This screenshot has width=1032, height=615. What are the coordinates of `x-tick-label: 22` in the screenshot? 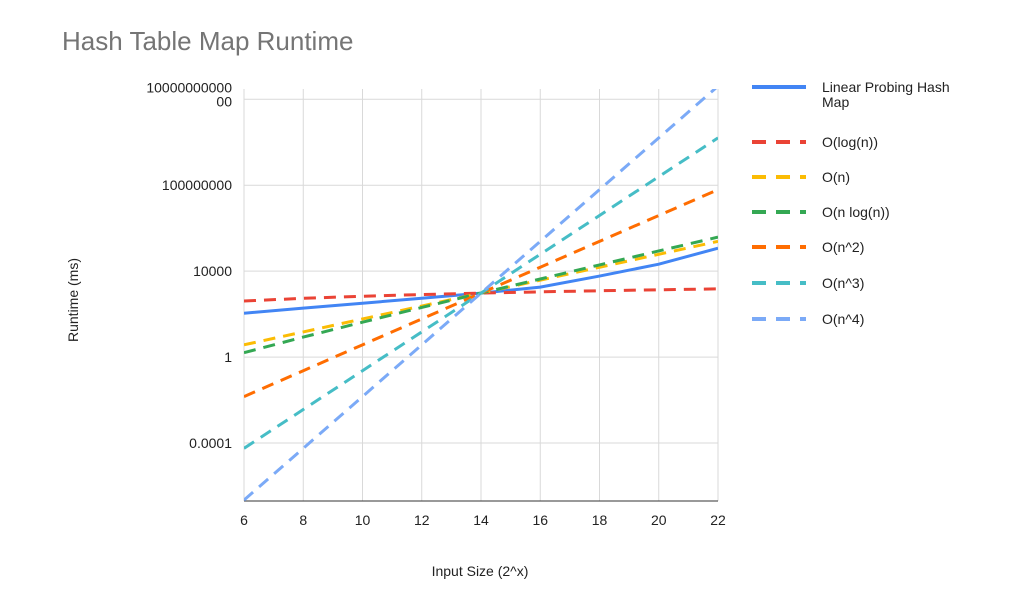 It's located at (718, 520).